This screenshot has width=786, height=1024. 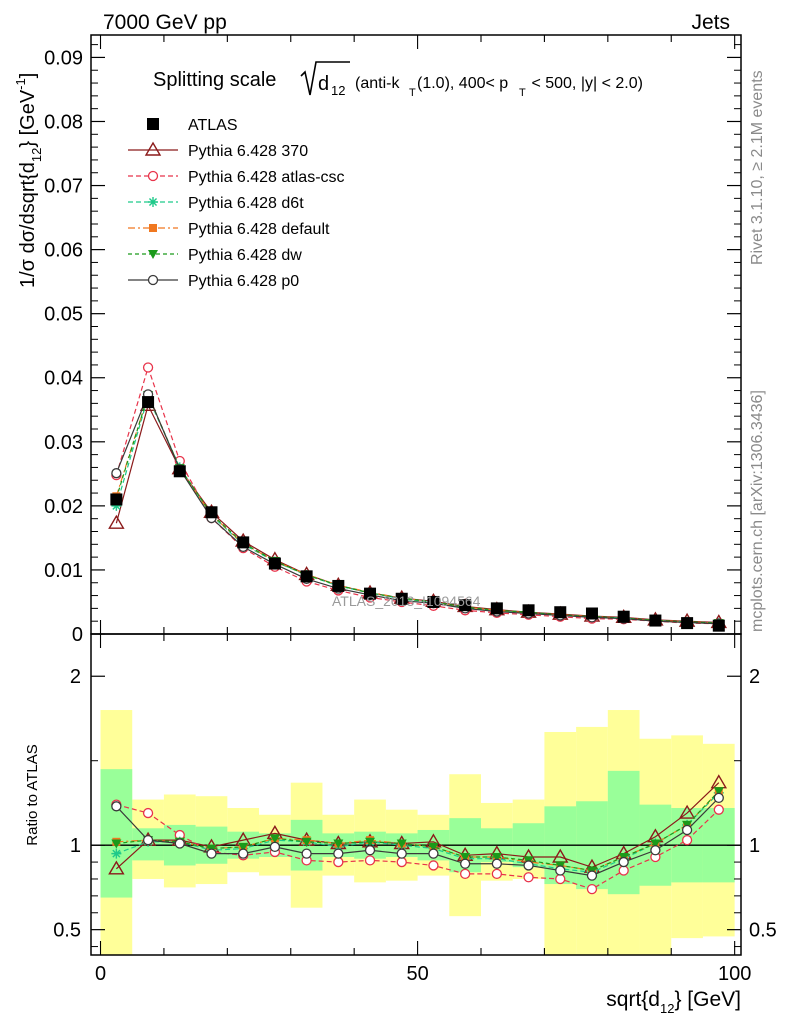 I want to click on main-y-tick-label: 0.03, so click(x=63, y=443).